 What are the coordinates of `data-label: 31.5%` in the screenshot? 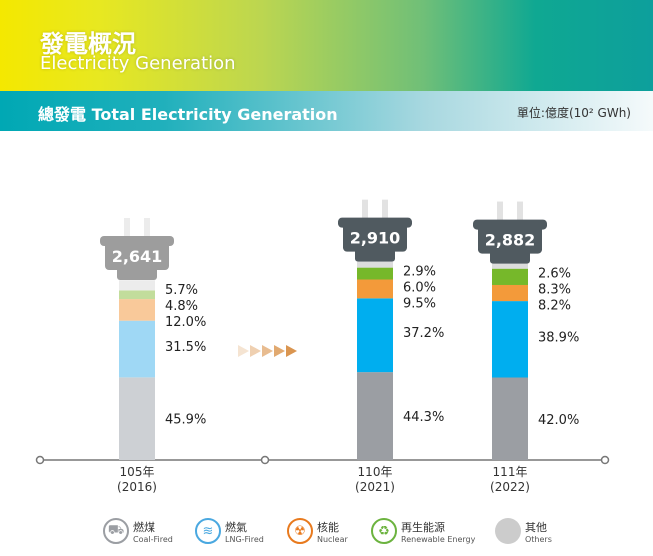 It's located at (185, 347).